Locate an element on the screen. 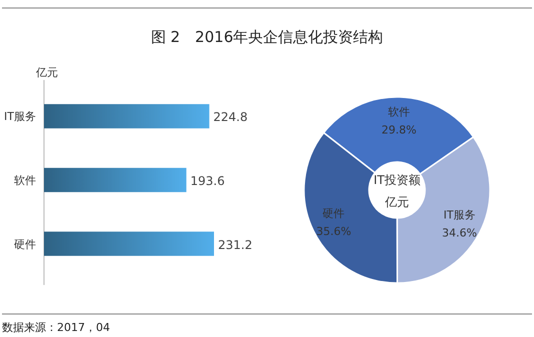 This screenshot has height=337, width=534. text: IT投资额 is located at coordinates (397, 180).